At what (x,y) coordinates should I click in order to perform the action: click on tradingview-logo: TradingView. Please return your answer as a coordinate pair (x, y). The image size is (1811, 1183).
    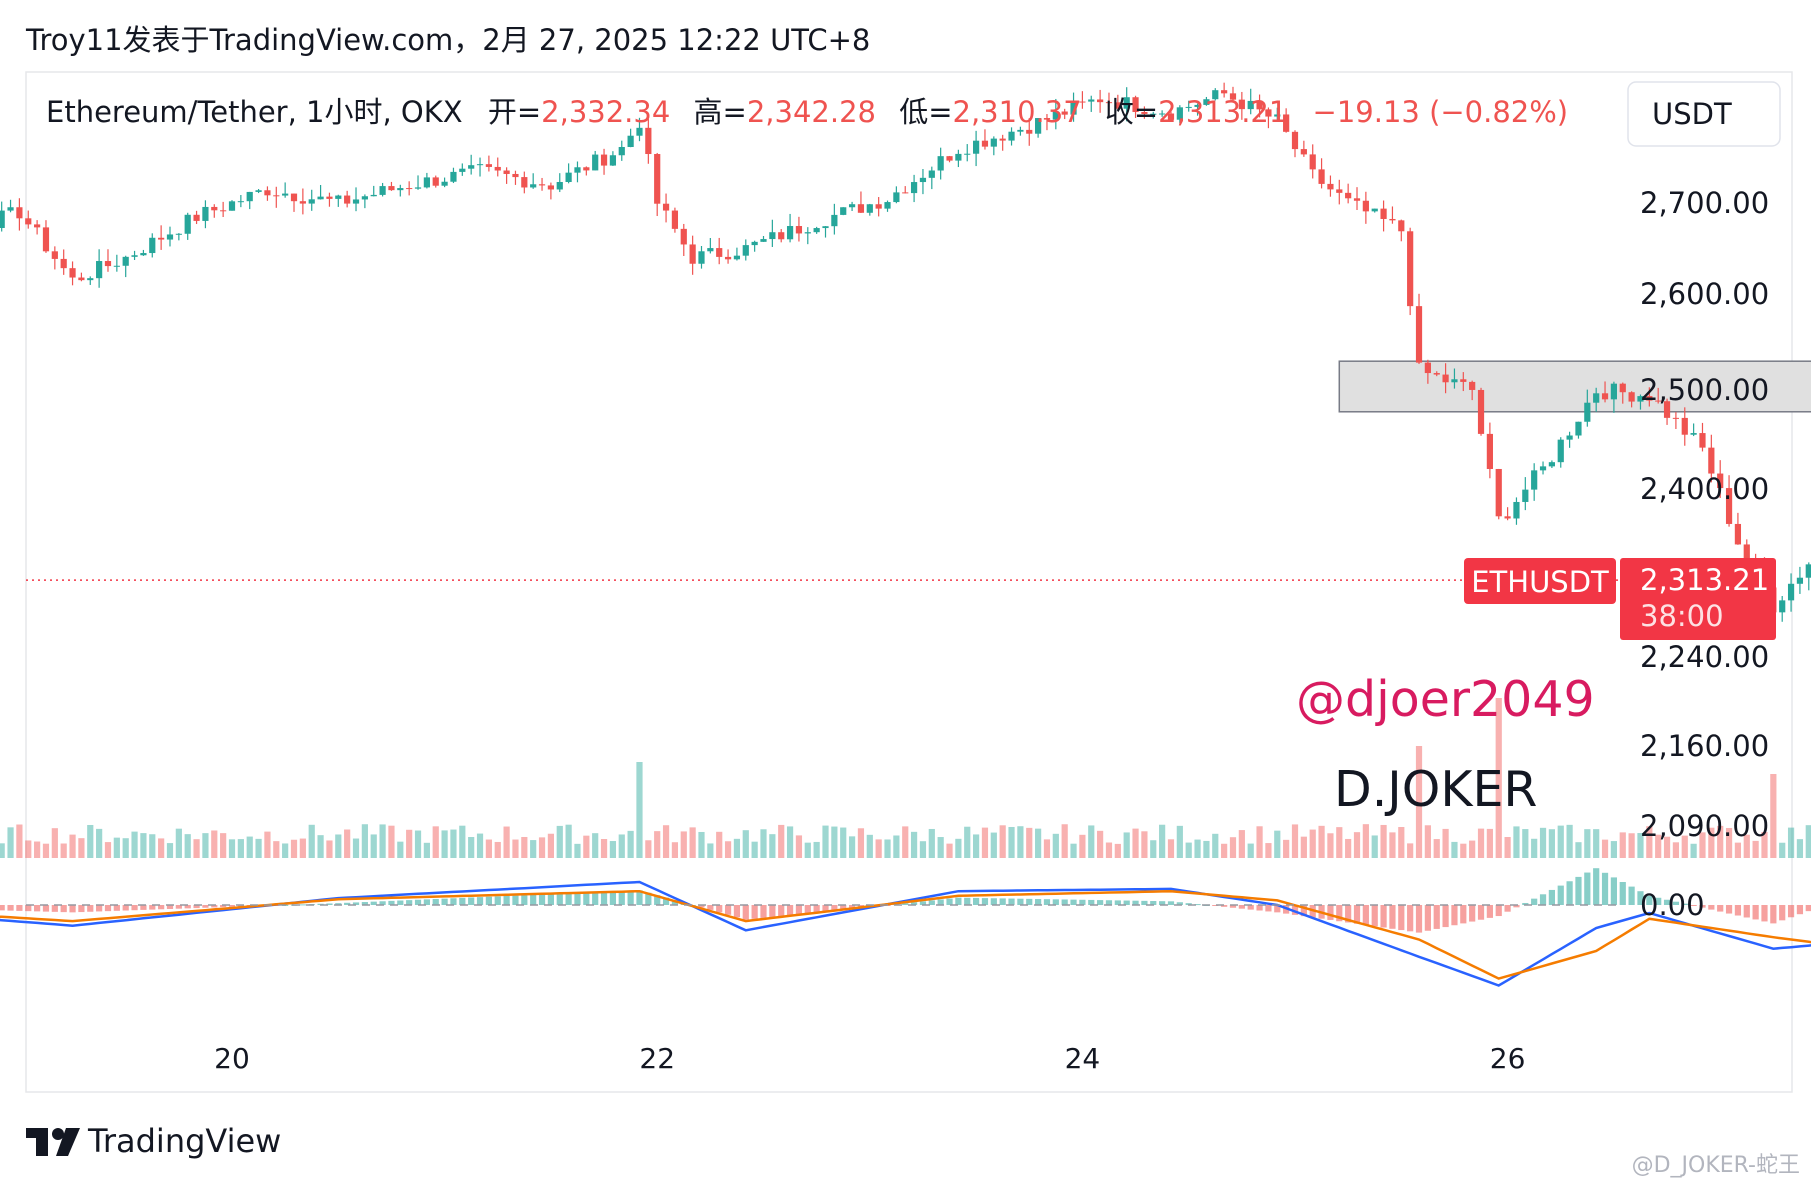
    Looking at the image, I should click on (153, 1141).